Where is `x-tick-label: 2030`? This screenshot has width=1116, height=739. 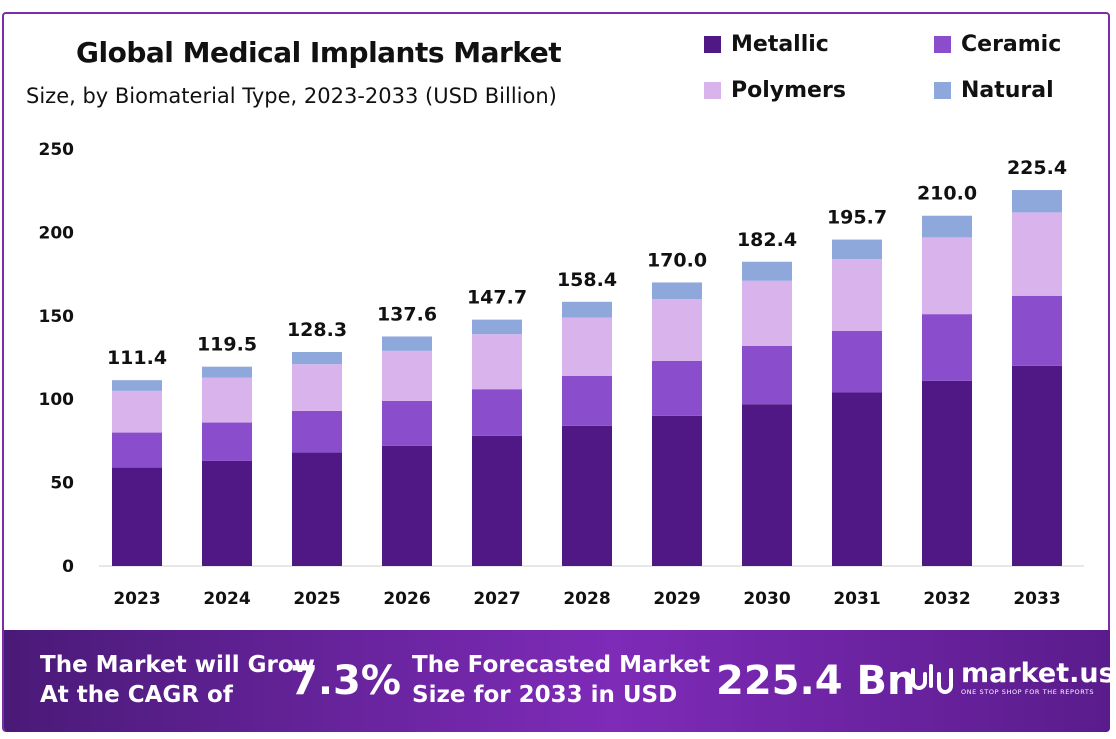
x-tick-label: 2030 is located at coordinates (766, 599).